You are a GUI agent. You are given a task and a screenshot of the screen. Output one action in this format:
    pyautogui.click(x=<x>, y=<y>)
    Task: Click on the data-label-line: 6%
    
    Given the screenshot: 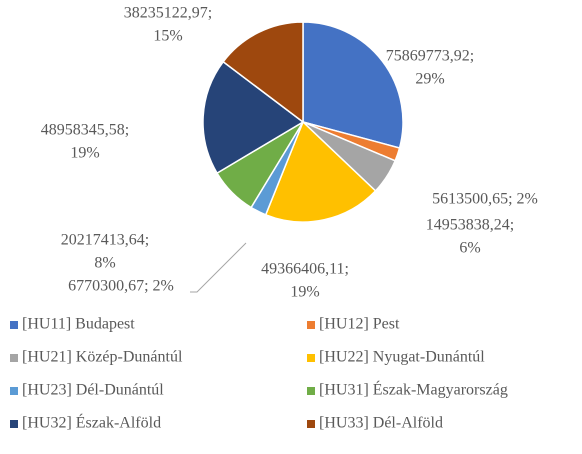 What is the action you would take?
    pyautogui.click(x=469, y=247)
    